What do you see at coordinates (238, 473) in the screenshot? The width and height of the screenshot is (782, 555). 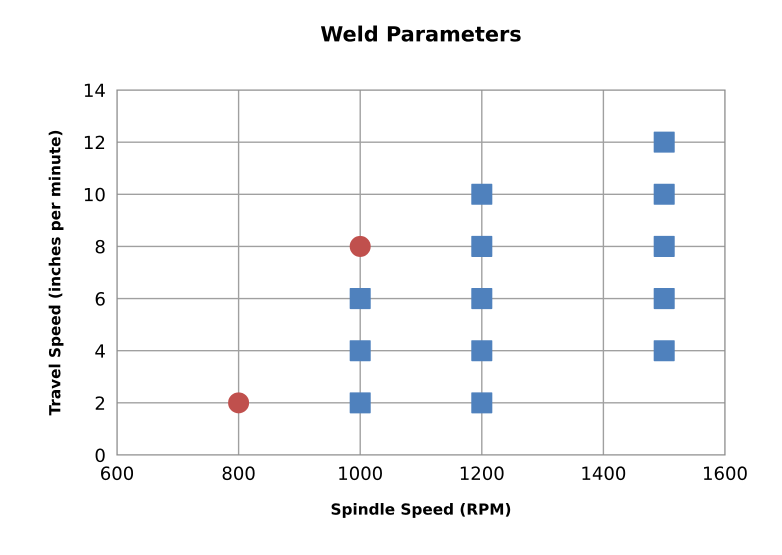 I see `x-tick-label: 800` at bounding box center [238, 473].